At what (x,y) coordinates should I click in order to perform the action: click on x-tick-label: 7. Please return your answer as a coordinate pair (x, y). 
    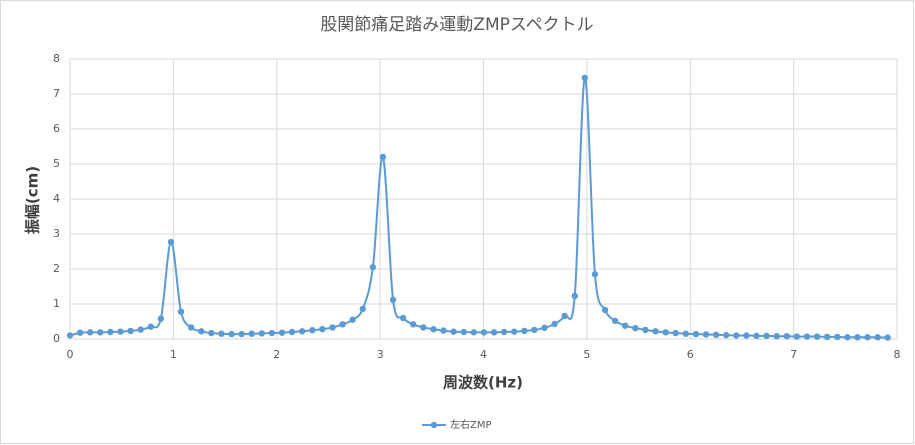
    Looking at the image, I should click on (793, 354).